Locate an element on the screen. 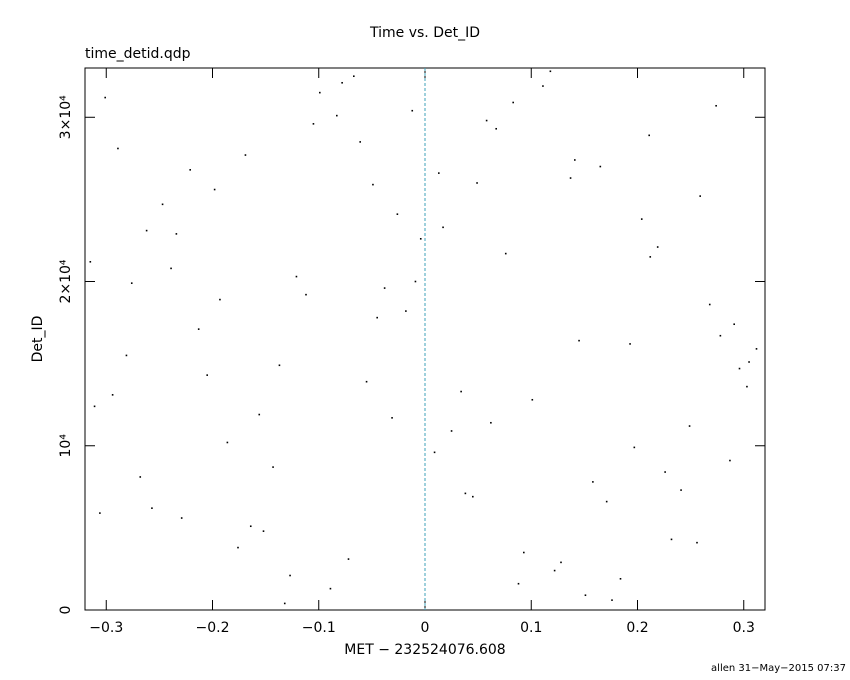 Image resolution: width=850 pixels, height=680 pixels. y-tick-label: 0 is located at coordinates (66, 610).